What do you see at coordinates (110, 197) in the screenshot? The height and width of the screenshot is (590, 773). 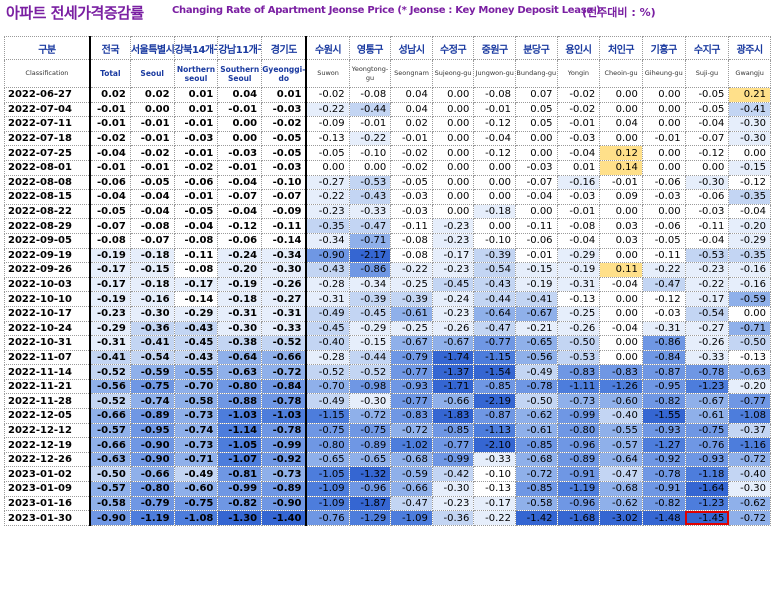 I see `data-cell: -0.04` at bounding box center [110, 197].